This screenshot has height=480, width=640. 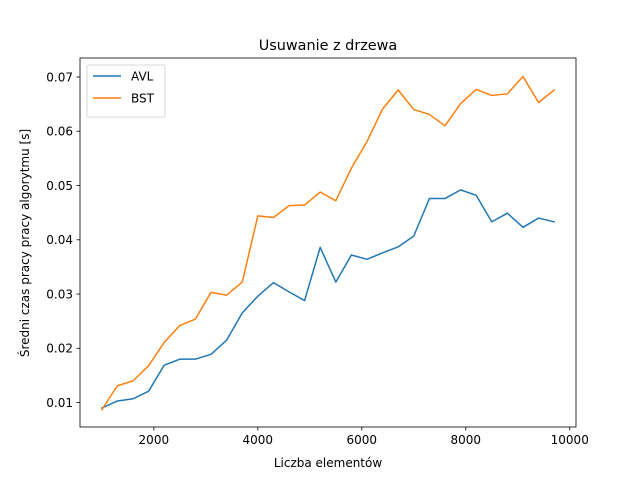 What do you see at coordinates (154, 440) in the screenshot?
I see `x-tick-label: 2000` at bounding box center [154, 440].